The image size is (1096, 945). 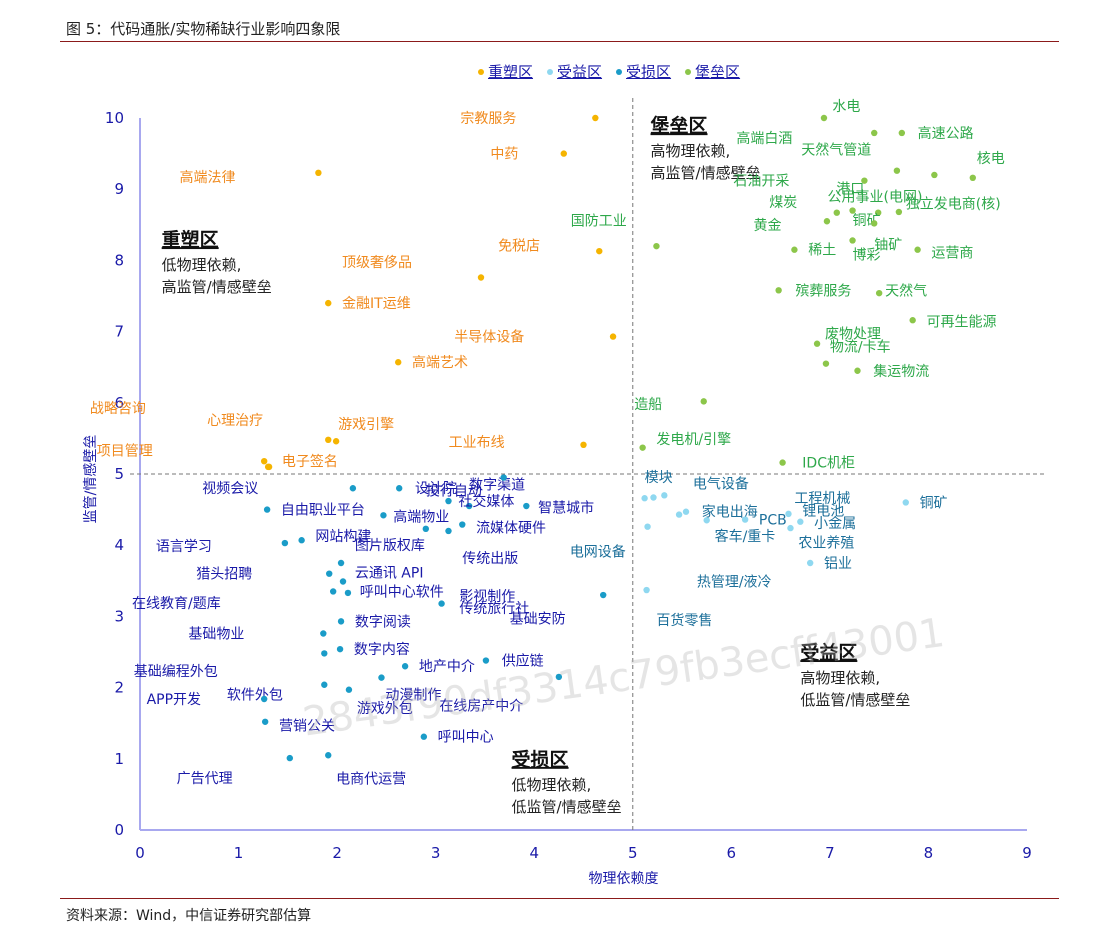 What do you see at coordinates (216, 633) in the screenshot?
I see `point-label: 基础物业` at bounding box center [216, 633].